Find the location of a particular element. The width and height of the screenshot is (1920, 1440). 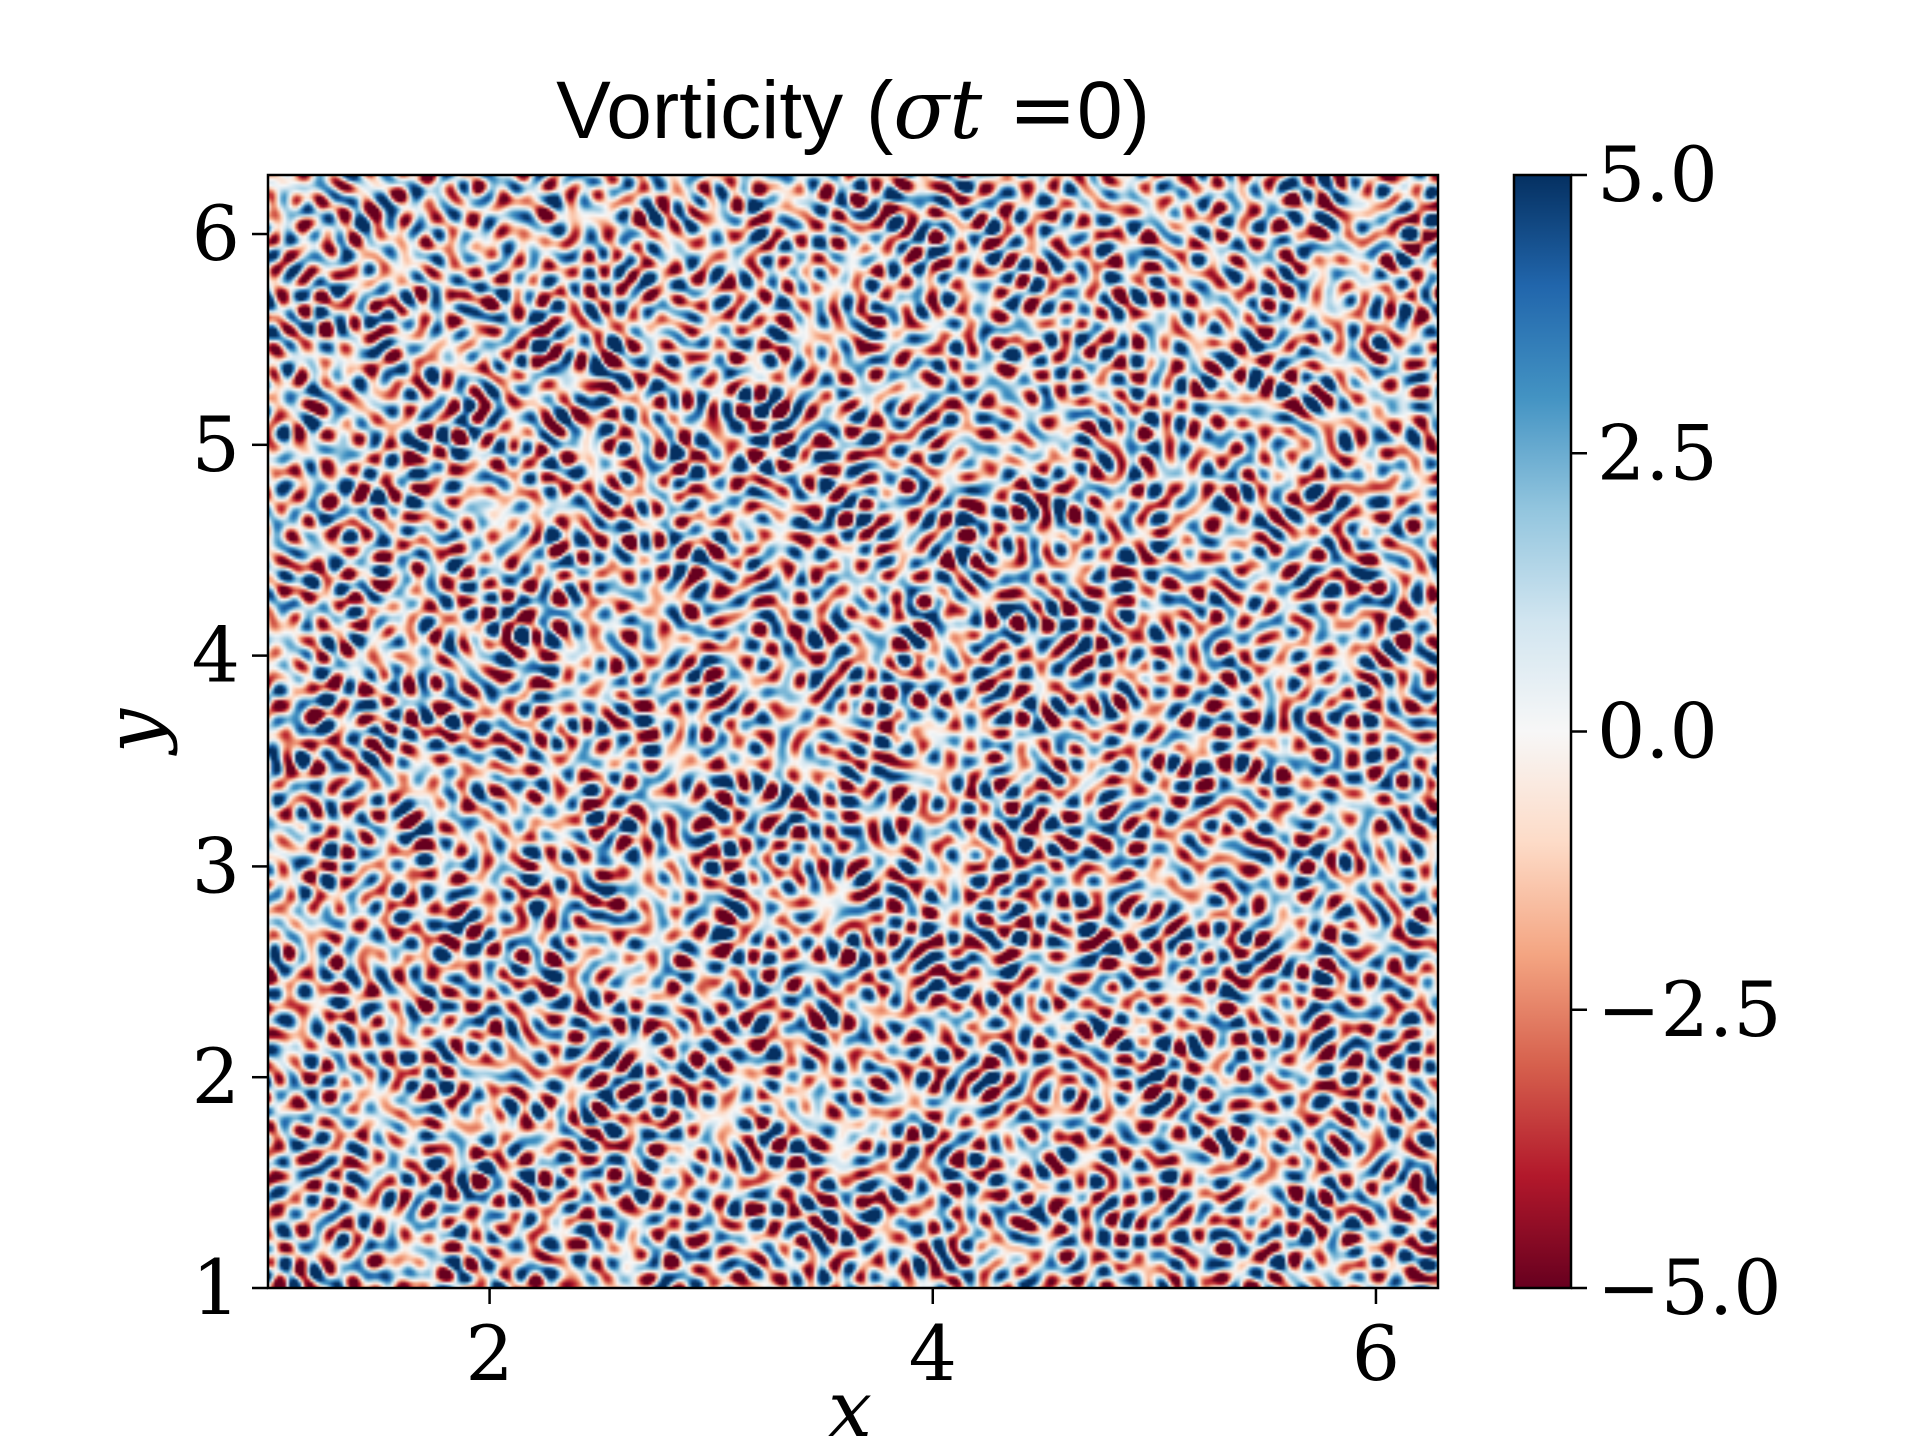

x-axis-label: x is located at coordinates (850, 1402).